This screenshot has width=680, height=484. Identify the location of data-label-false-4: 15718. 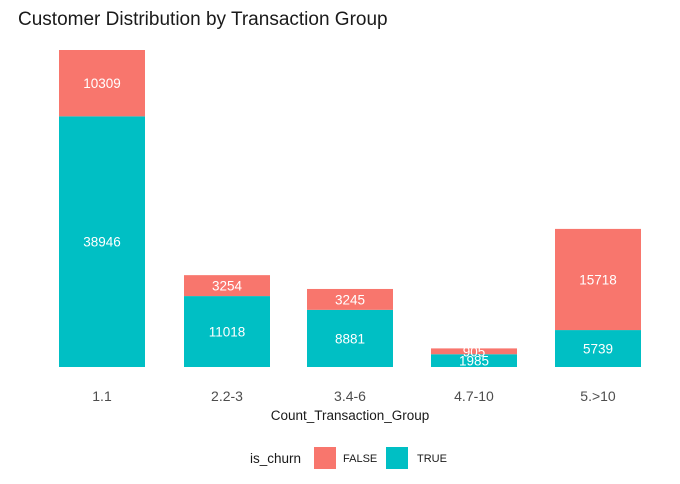
(598, 279).